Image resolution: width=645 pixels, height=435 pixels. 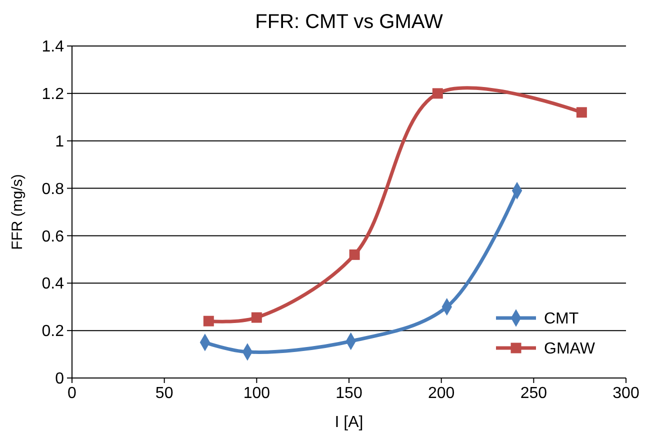 What do you see at coordinates (53, 331) in the screenshot?
I see `y-tick-label: 0.2` at bounding box center [53, 331].